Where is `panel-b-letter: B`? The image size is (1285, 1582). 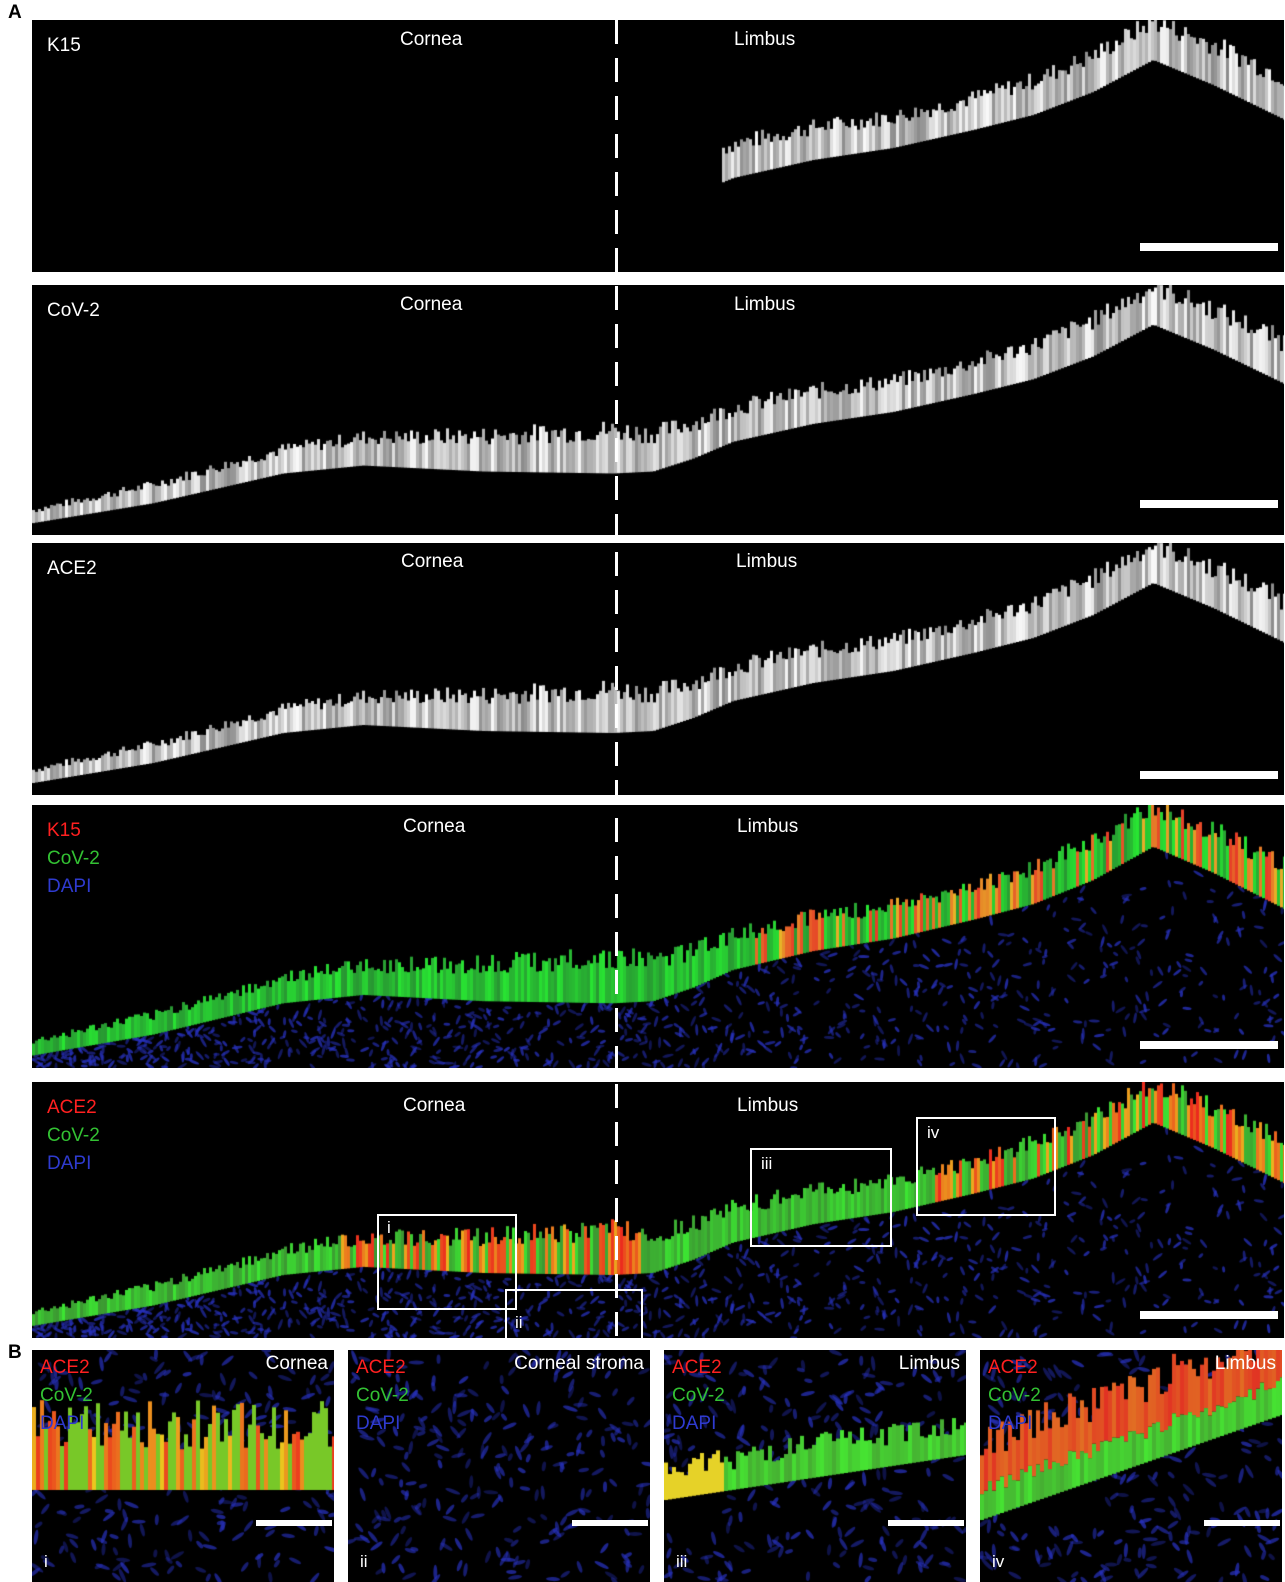
panel-b-letter: B is located at coordinates (15, 1352).